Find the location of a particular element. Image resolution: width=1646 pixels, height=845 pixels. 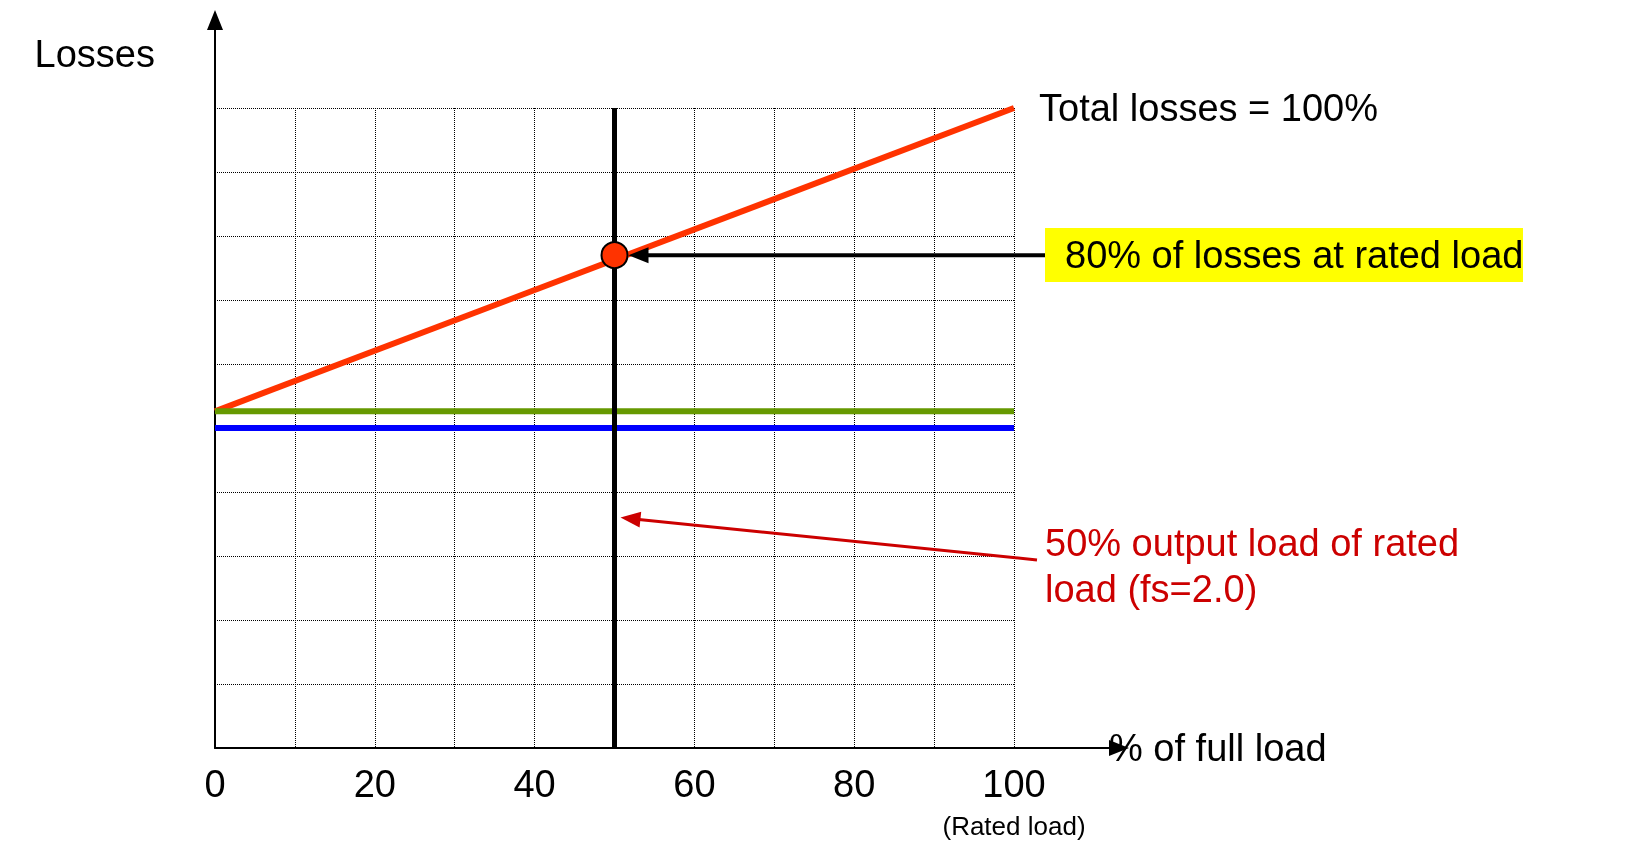

text: Total losses = 100% is located at coordinates (1209, 108).